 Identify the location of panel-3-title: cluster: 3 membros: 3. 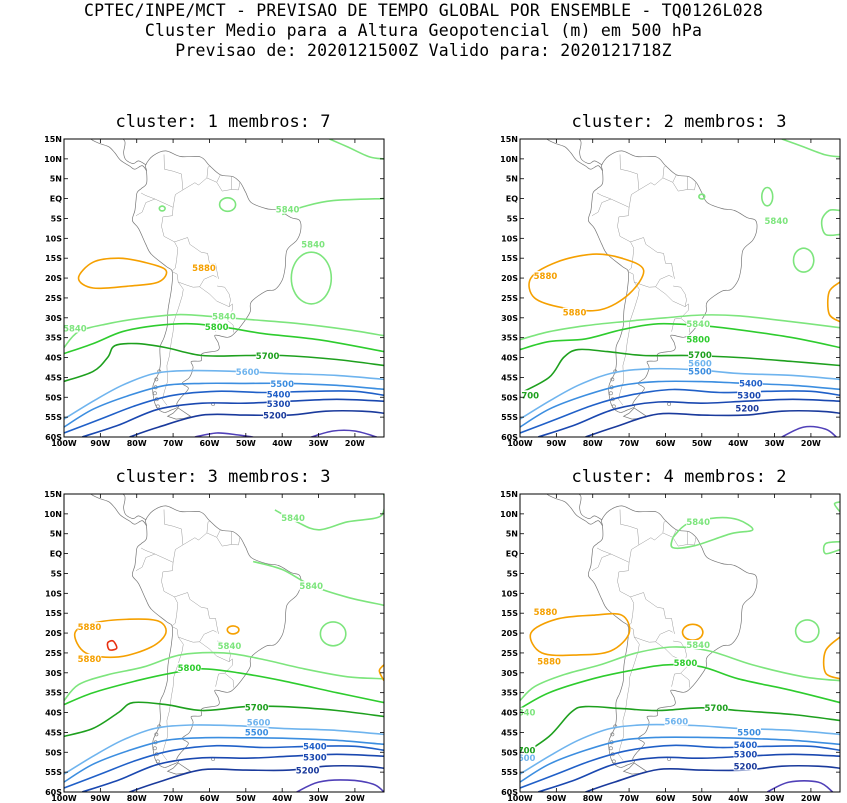
(223, 477).